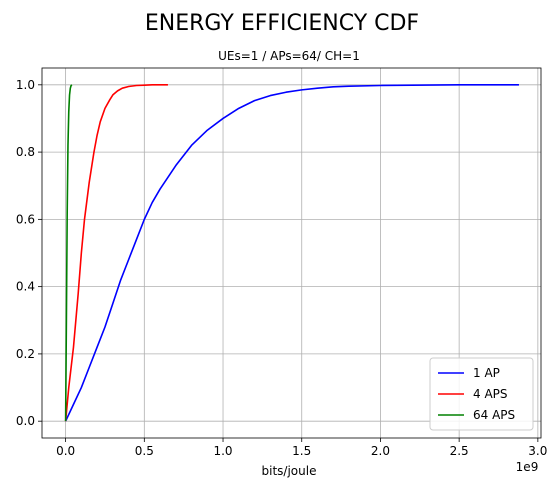 This screenshot has height=490, width=554. Describe the element at coordinates (380, 451) in the screenshot. I see `x-tick-label: 2.0` at that location.